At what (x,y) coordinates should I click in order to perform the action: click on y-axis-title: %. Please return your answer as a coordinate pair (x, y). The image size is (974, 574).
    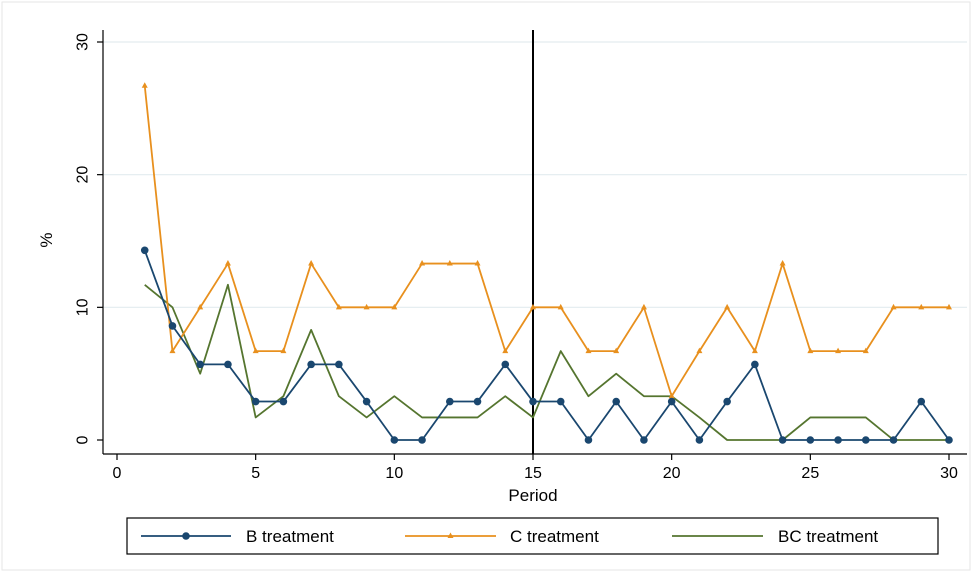
    Looking at the image, I should click on (46, 239).